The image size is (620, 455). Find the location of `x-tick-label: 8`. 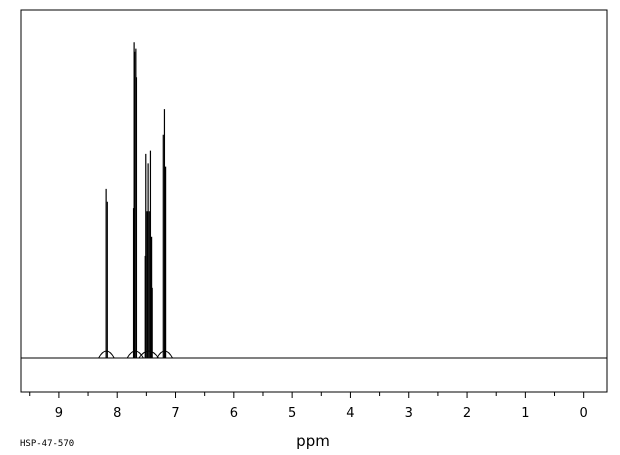

x-tick-label: 8 is located at coordinates (117, 413).